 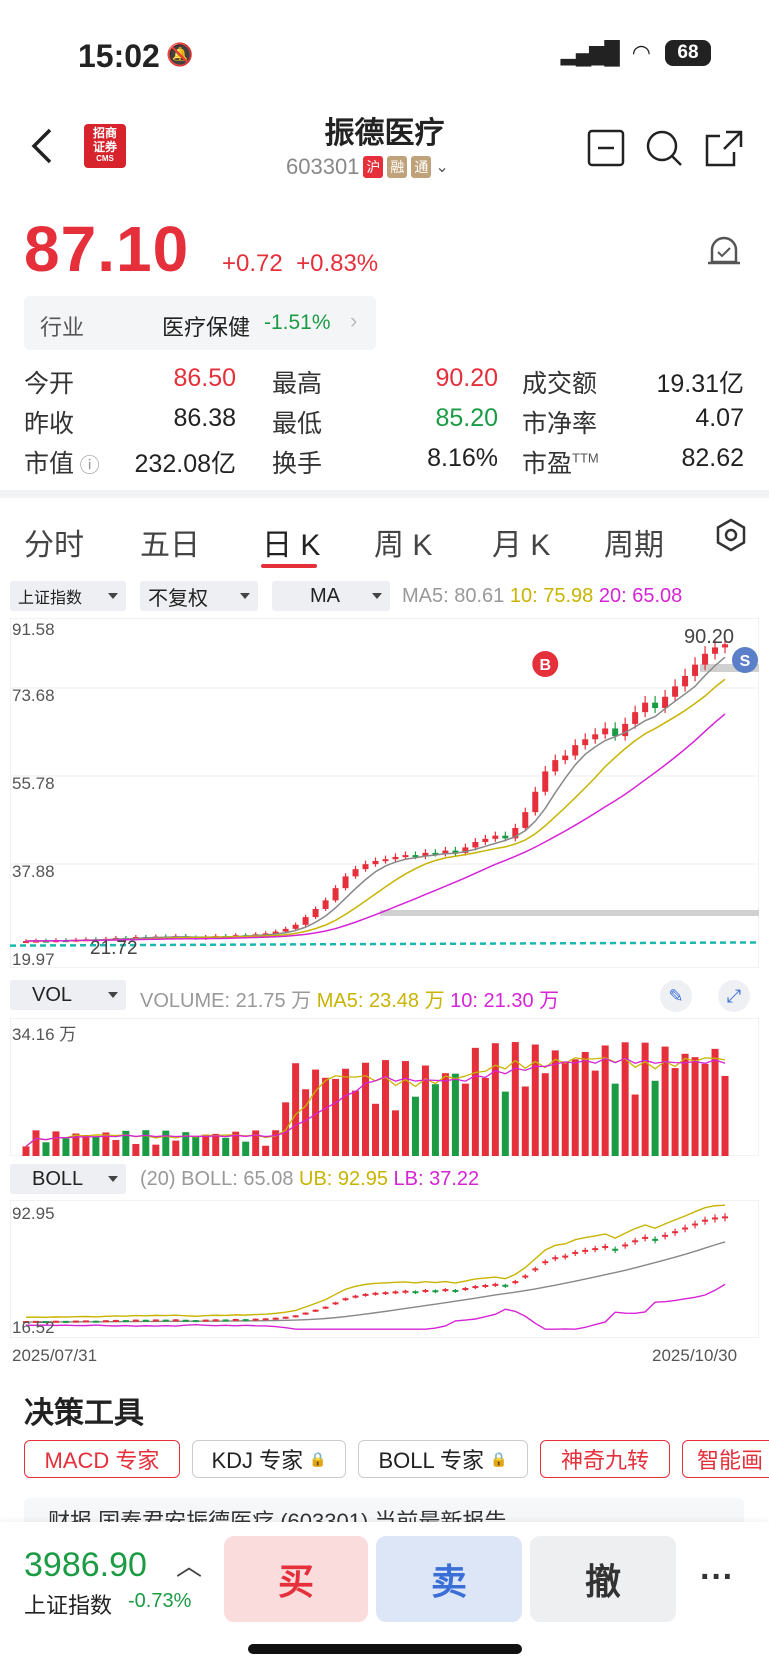 I want to click on stat-value: 4.07, so click(x=719, y=418).